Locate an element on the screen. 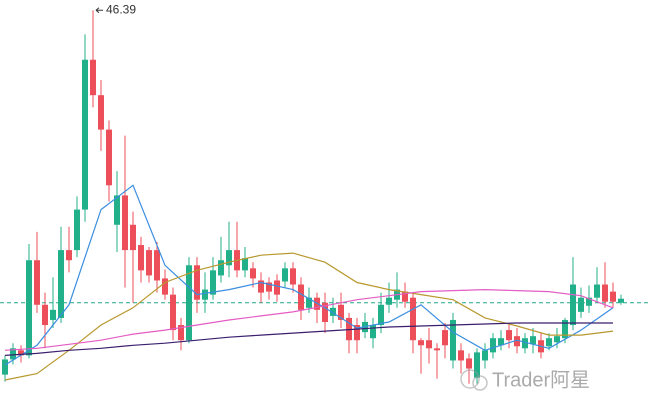 The height and width of the screenshot is (404, 651). watermark: Trader阿星 is located at coordinates (525, 379).